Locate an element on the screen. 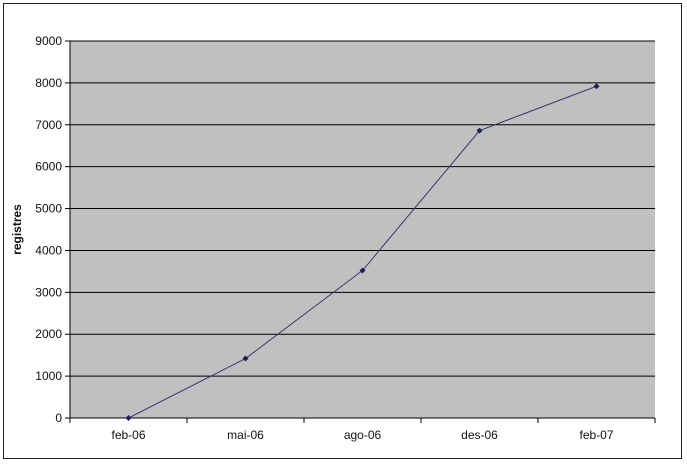 The height and width of the screenshot is (464, 687). y-axis-ticks: 0 1000 2000 3000 4000 5000 6000 7000 8000 9000 is located at coordinates (52, 229).